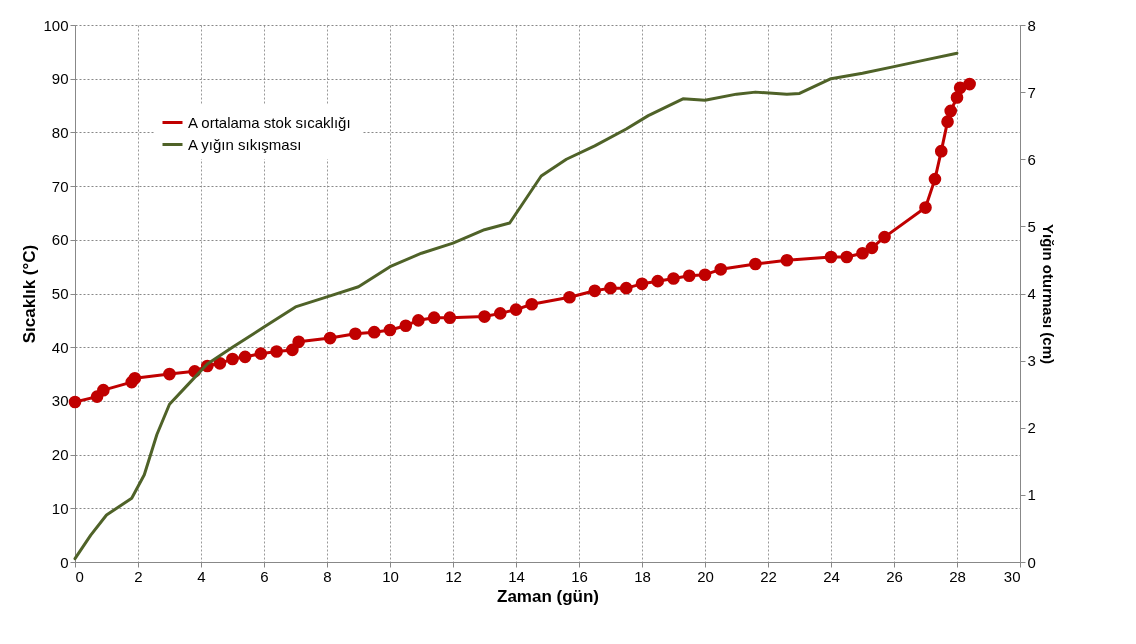 The height and width of the screenshot is (644, 1136). What do you see at coordinates (264, 576) in the screenshot?
I see `x-tick-label: 6` at bounding box center [264, 576].